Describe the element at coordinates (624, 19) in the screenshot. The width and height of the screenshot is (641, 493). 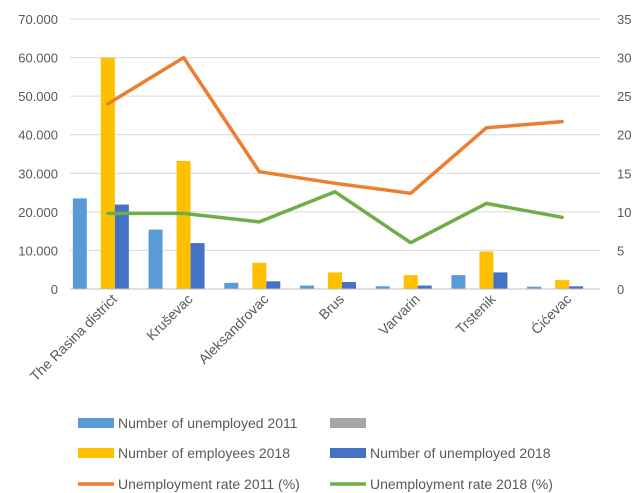
I see `right-tick-label: 35` at that location.